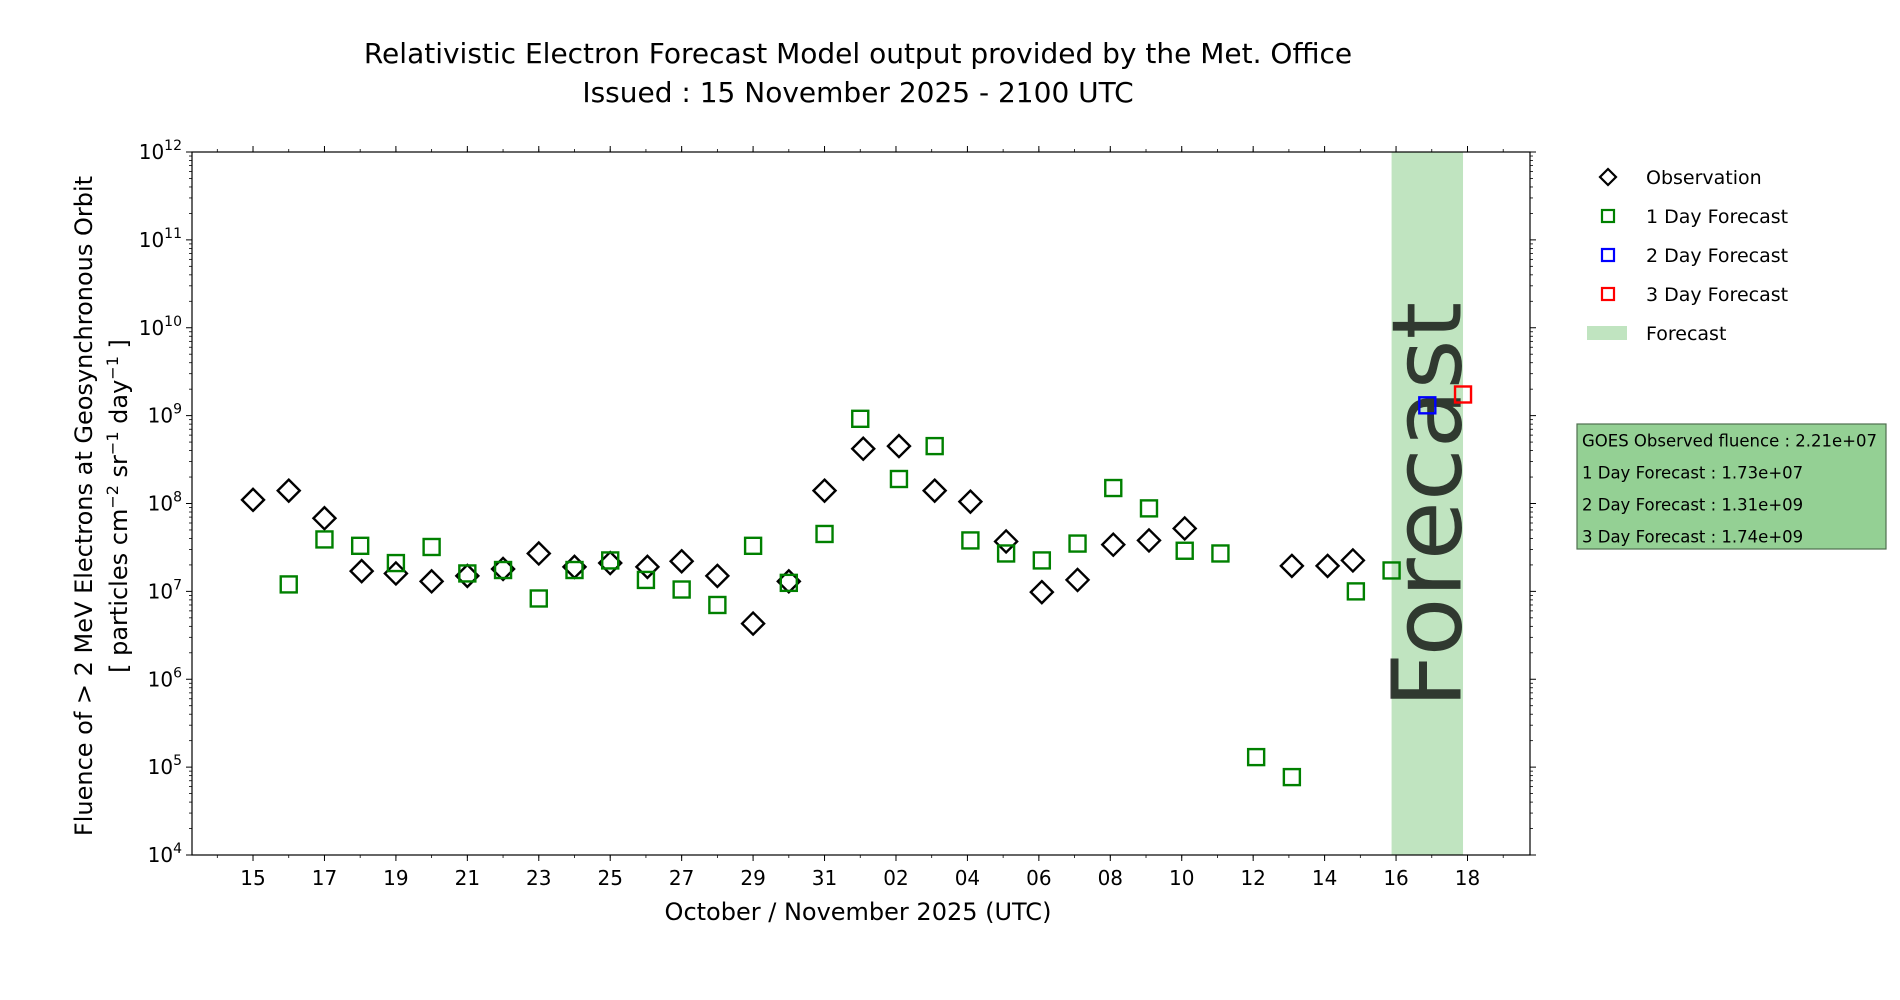  I want to click on 2-day-forecast-point, so click(1427, 405).